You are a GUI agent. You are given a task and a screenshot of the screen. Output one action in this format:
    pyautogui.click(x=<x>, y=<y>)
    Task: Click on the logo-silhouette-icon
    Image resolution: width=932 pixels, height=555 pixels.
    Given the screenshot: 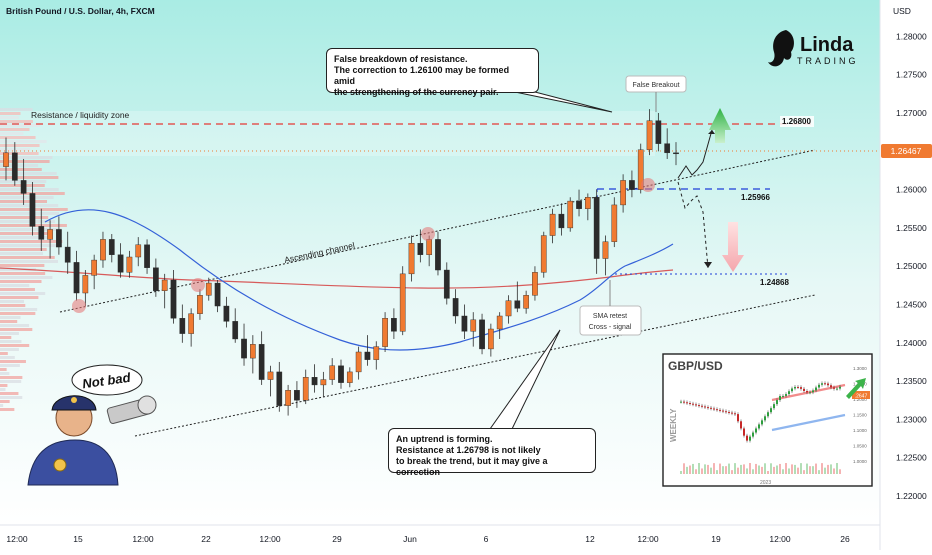 What is the action you would take?
    pyautogui.click(x=781, y=48)
    